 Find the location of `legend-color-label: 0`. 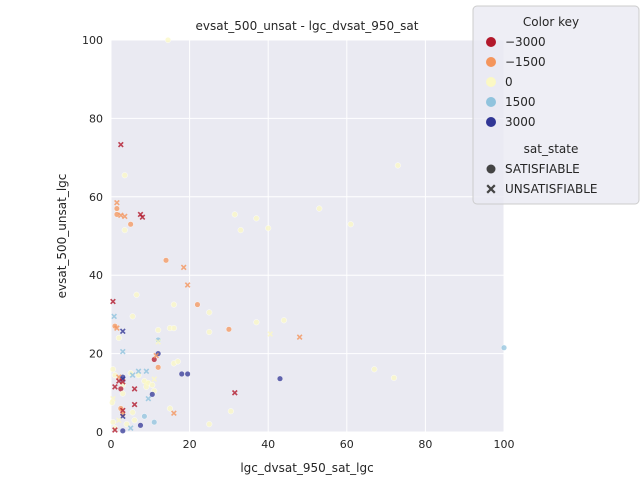

legend-color-label: 0 is located at coordinates (509, 82).